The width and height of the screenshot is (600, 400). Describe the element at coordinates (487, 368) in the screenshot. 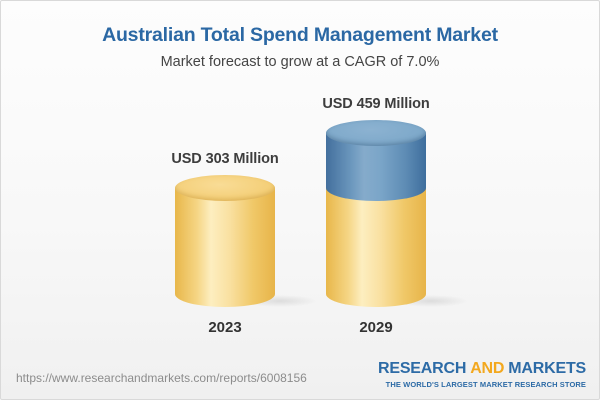

I see `logo-word-and: AND` at that location.